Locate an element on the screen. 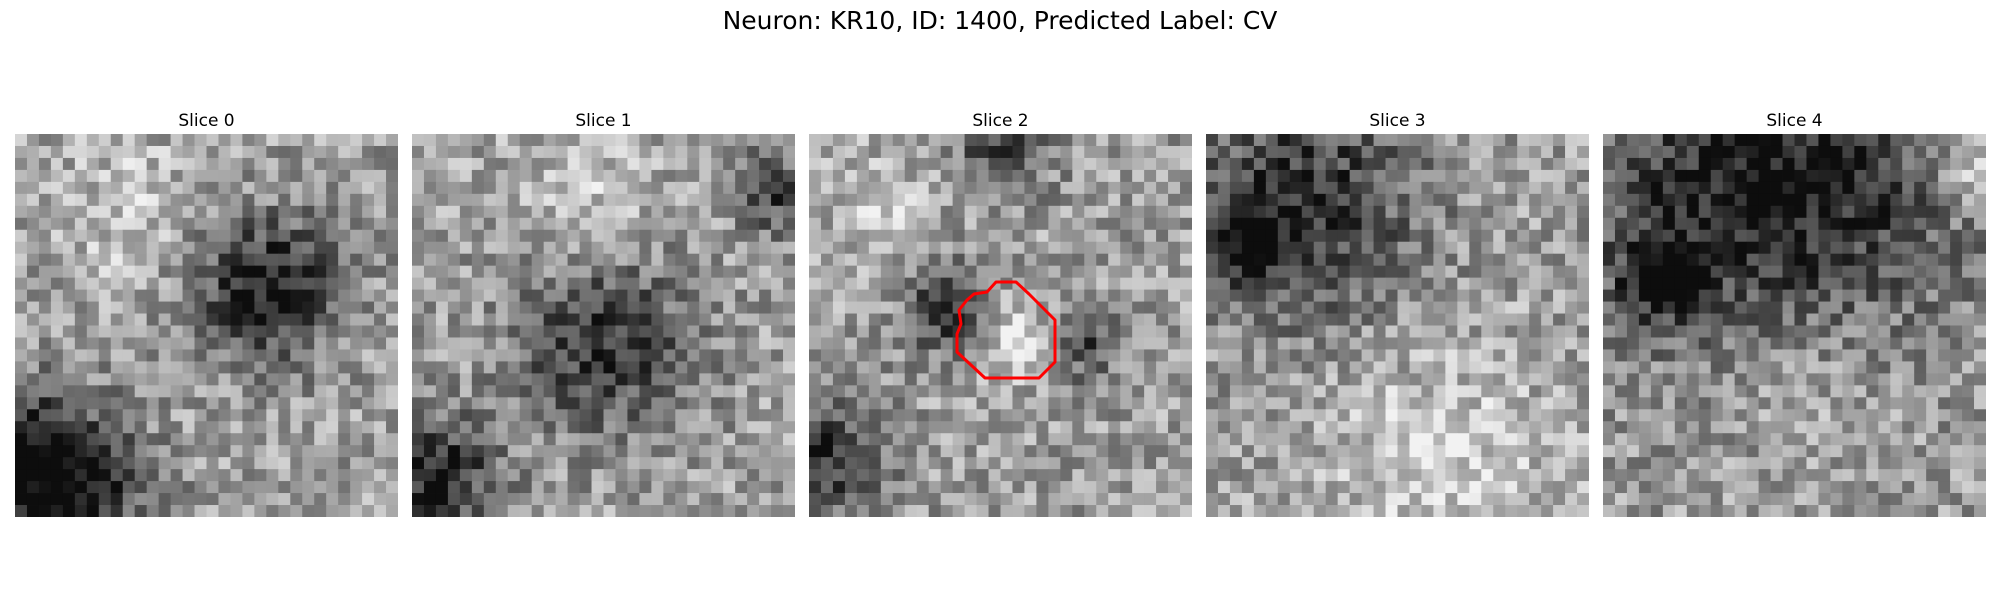  slice-panel-2: Slice 2 is located at coordinates (1000, 312).